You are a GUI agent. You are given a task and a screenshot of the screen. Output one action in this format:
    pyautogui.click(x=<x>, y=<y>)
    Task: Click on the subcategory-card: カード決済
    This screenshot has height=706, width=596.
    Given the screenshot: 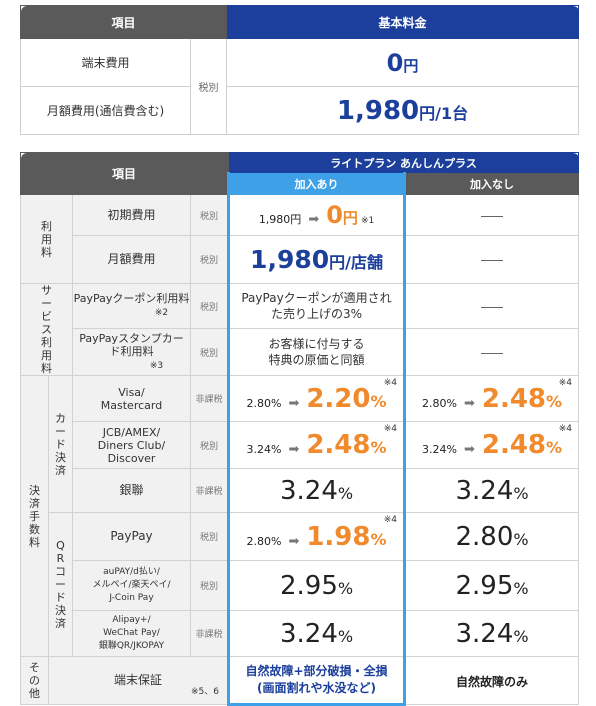 What is the action you would take?
    pyautogui.click(x=60, y=444)
    